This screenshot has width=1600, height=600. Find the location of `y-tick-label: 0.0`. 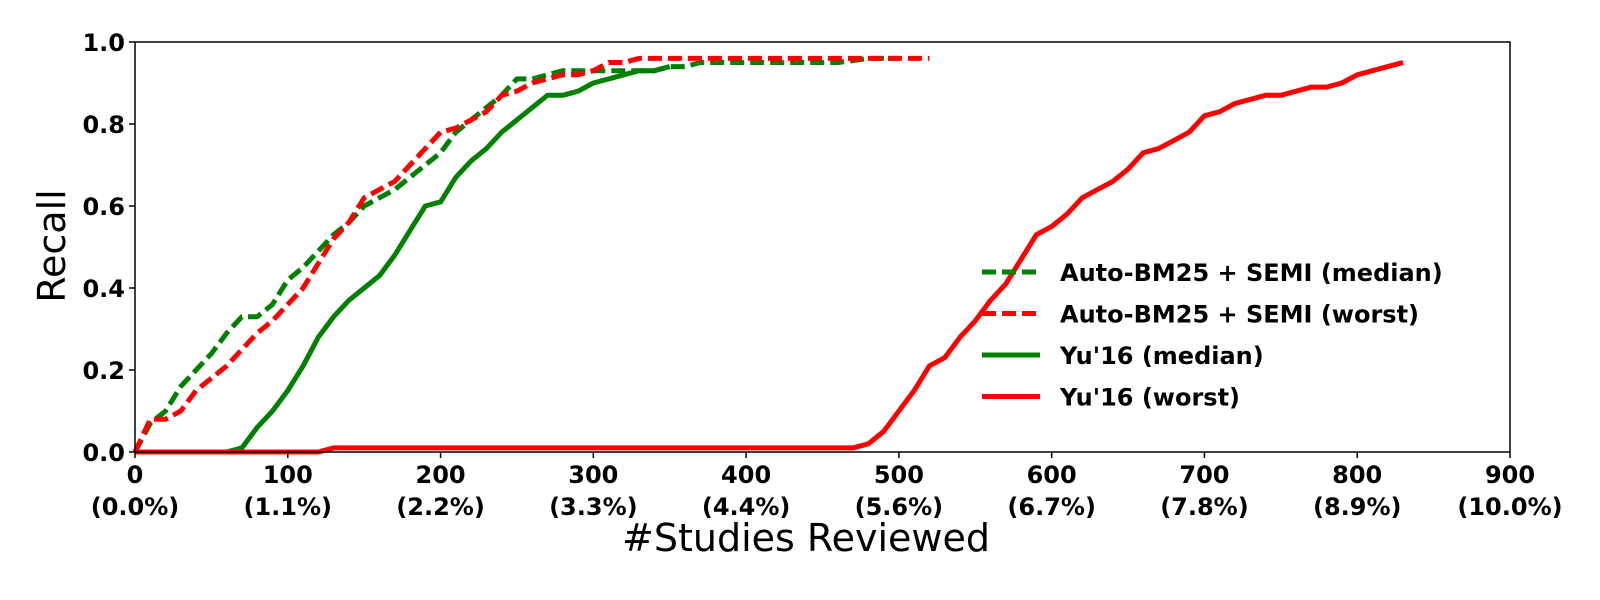

y-tick-label: 0.0 is located at coordinates (103, 453).